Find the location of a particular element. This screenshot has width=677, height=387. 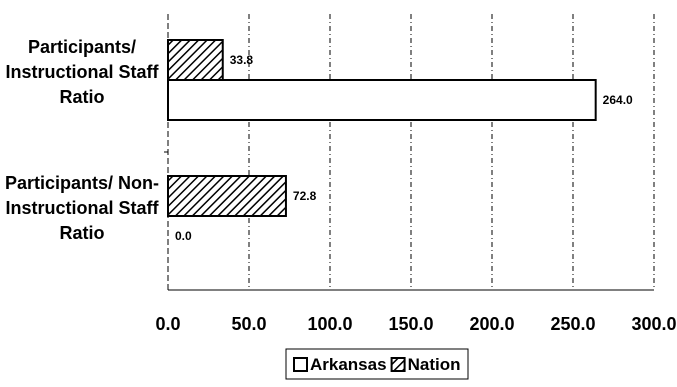

data-label-nation-1: 33.8 is located at coordinates (242, 60).